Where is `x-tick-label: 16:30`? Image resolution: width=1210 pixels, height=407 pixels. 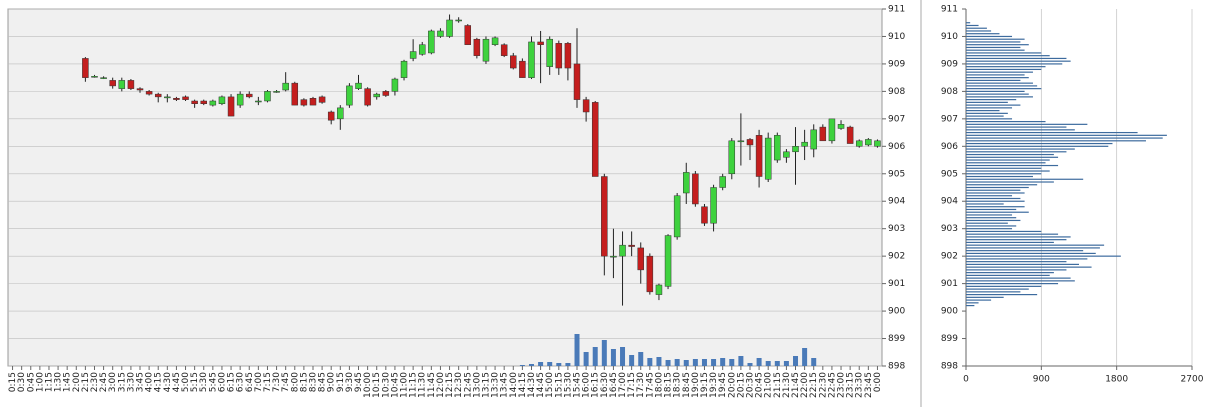
x-tick-label: 16:30 is located at coordinates (605, 385).